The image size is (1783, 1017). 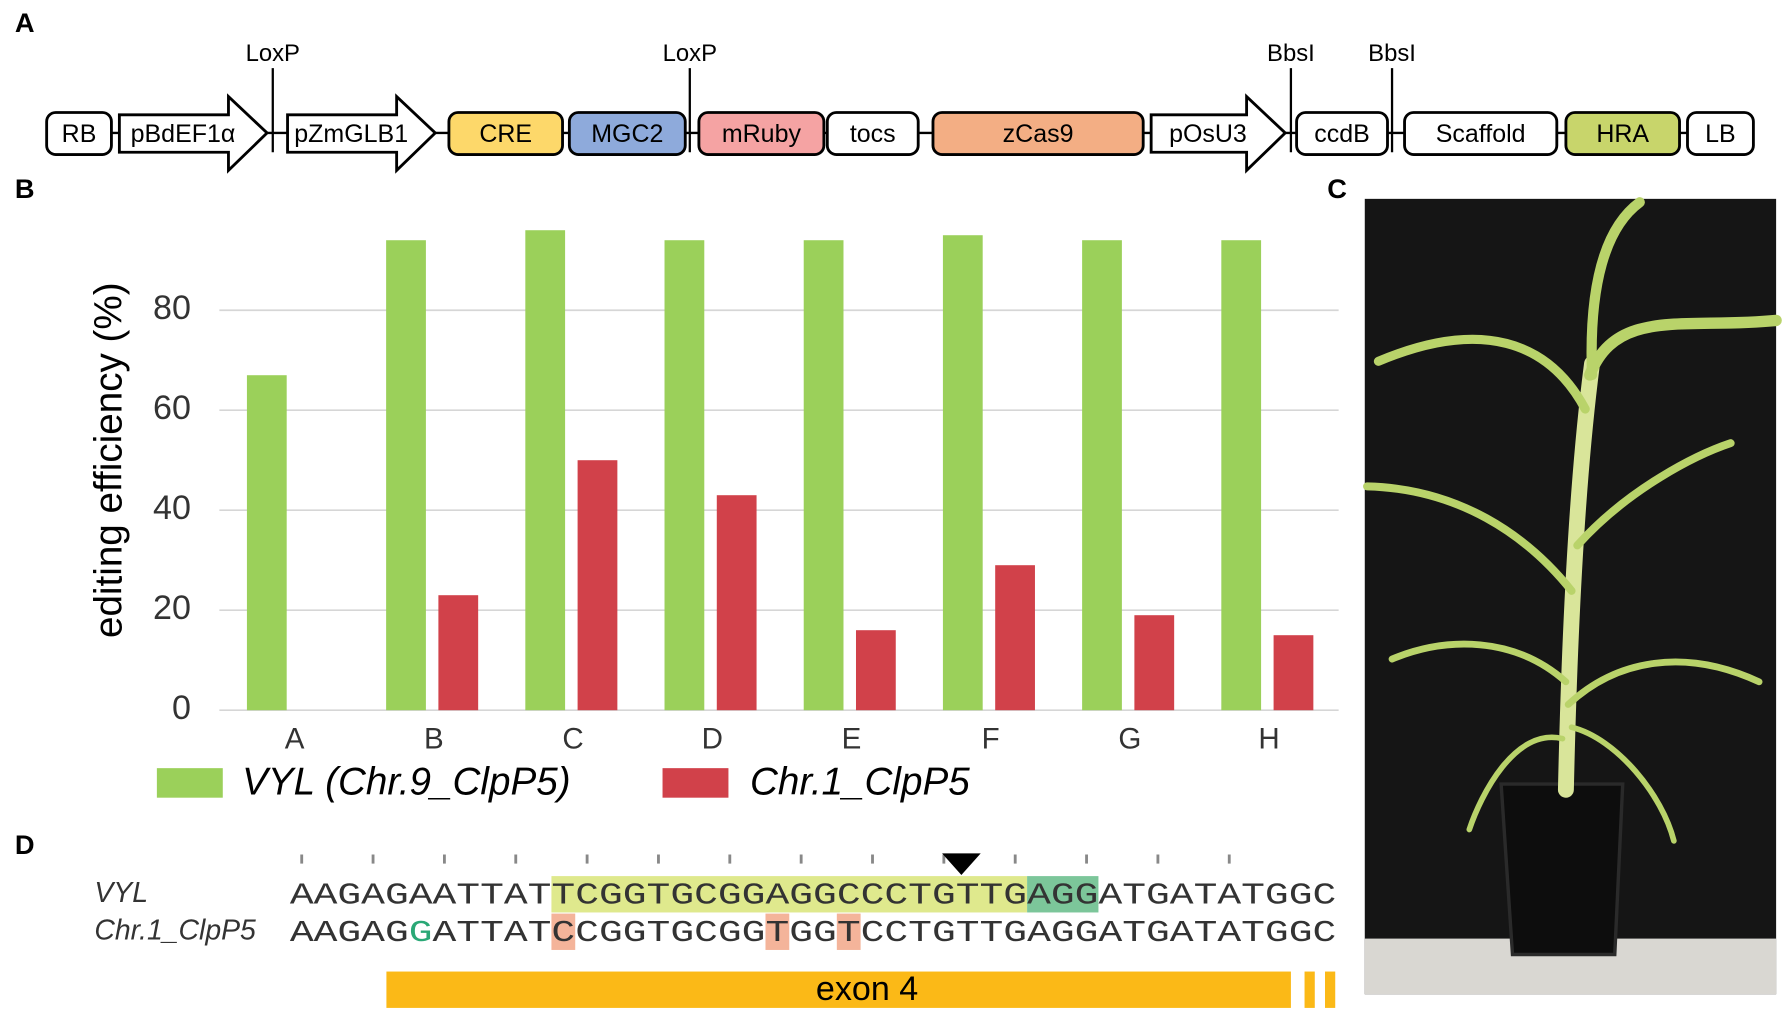 What do you see at coordinates (121, 893) in the screenshot?
I see `sequence-name: VYL` at bounding box center [121, 893].